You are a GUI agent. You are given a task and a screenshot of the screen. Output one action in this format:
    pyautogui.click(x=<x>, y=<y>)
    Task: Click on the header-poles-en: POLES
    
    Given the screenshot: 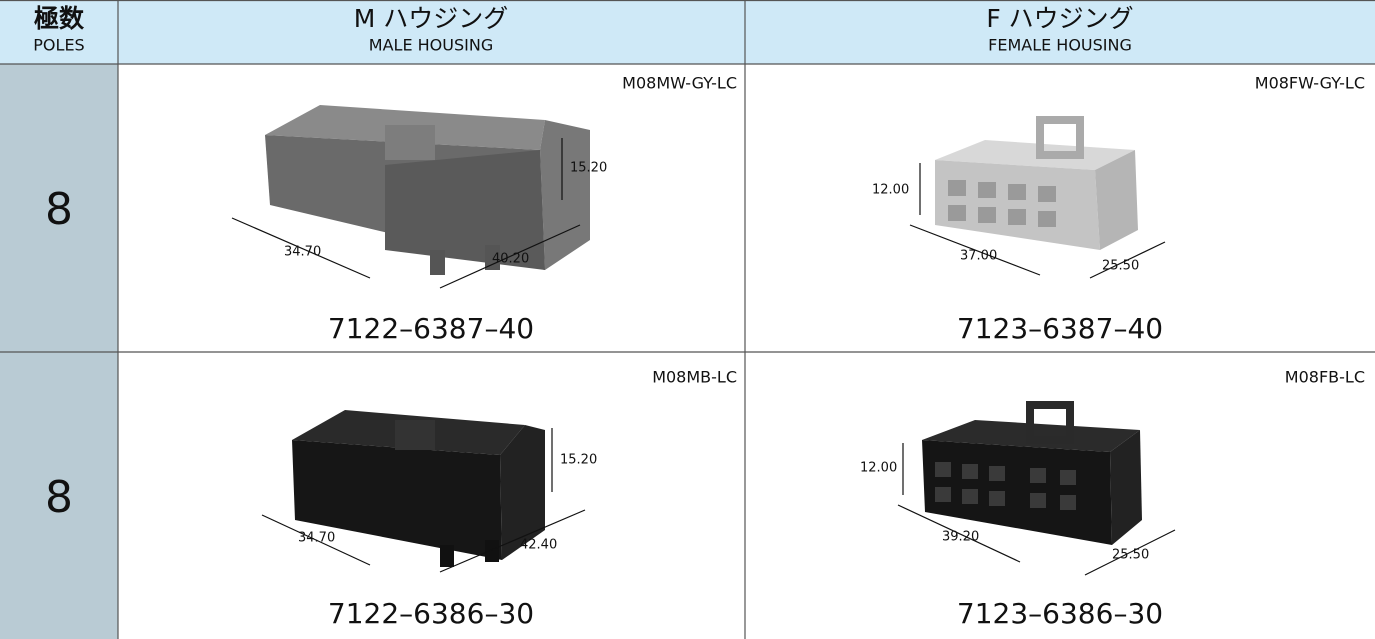 What is the action you would take?
    pyautogui.click(x=58, y=45)
    